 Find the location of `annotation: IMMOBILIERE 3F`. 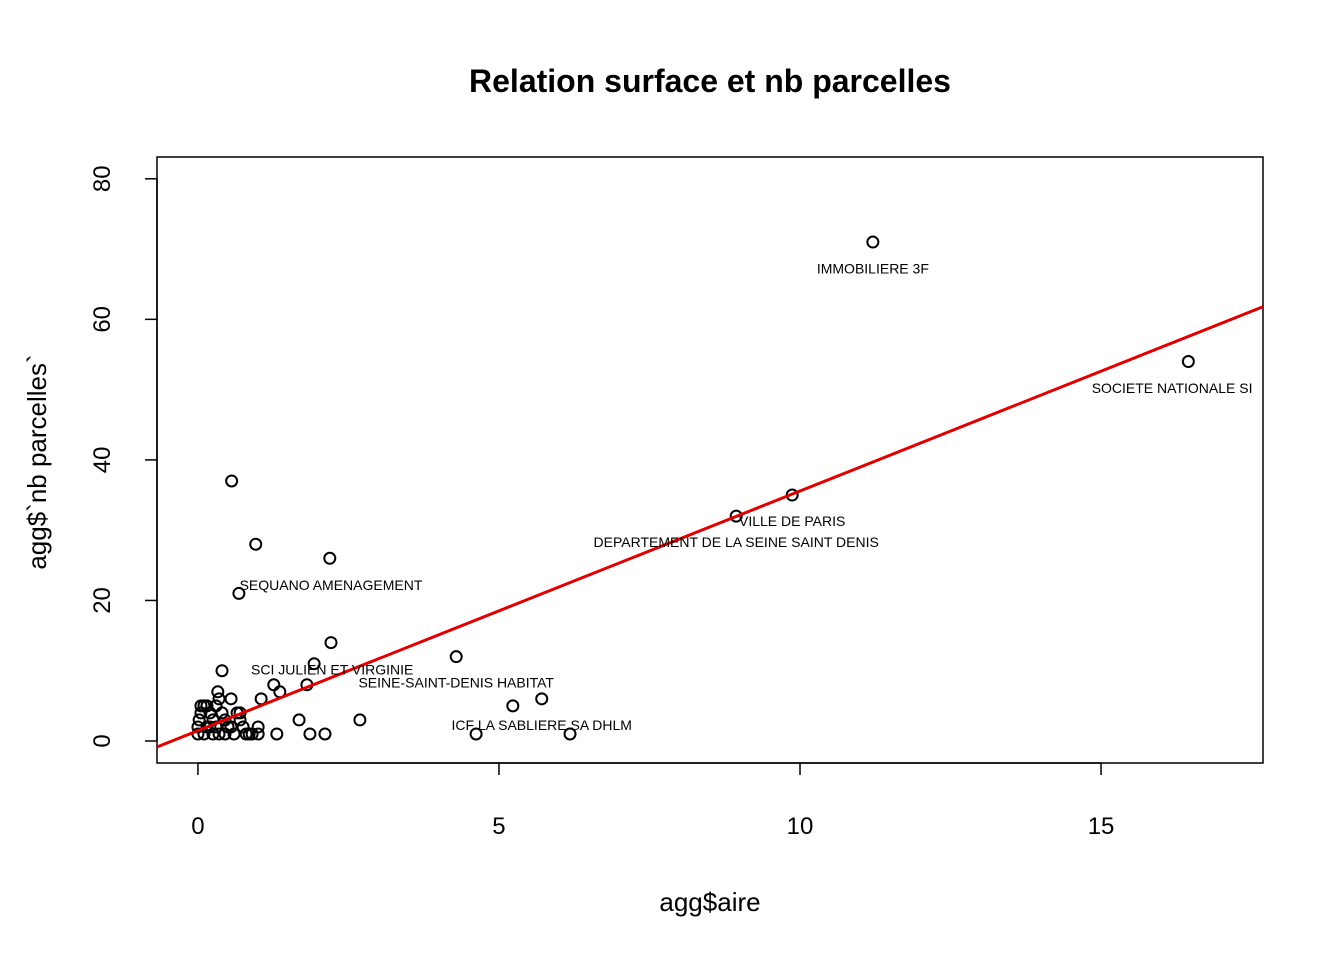

annotation: IMMOBILIERE 3F is located at coordinates (873, 269).